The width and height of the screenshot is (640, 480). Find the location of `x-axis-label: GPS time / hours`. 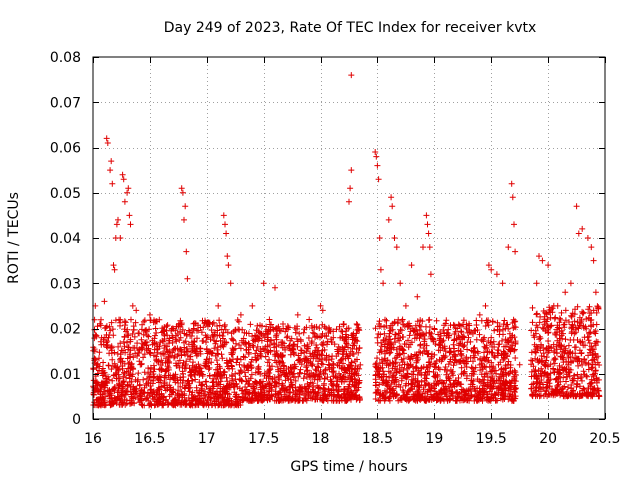

x-axis-label: GPS time / hours is located at coordinates (348, 467).